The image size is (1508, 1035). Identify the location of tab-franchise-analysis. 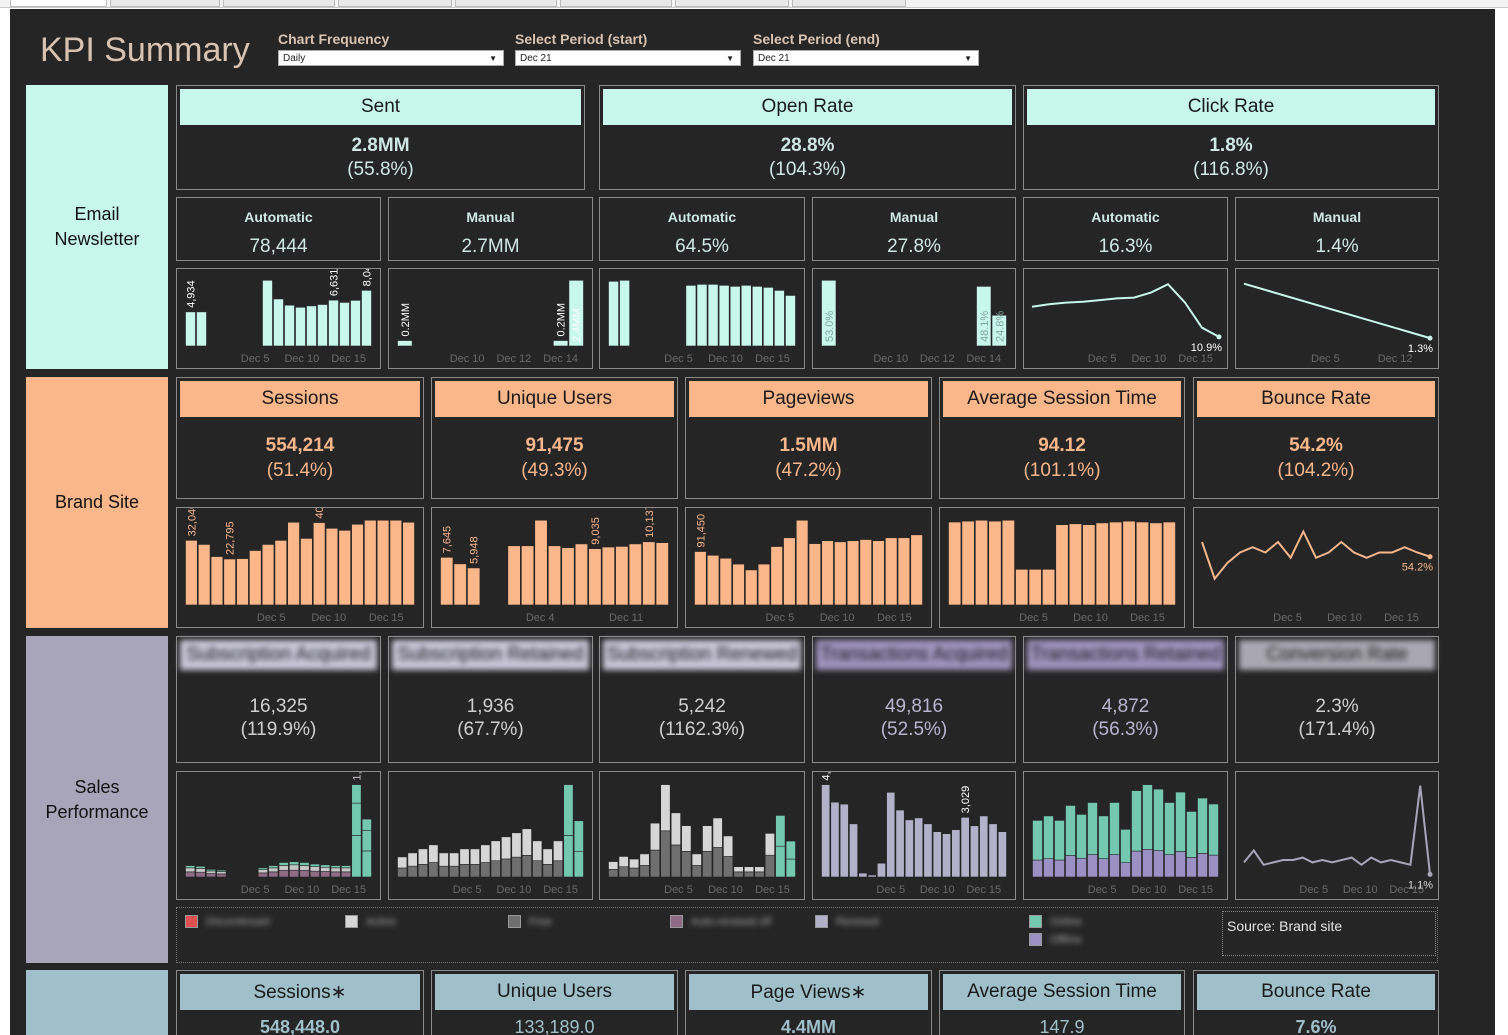
(616, 3).